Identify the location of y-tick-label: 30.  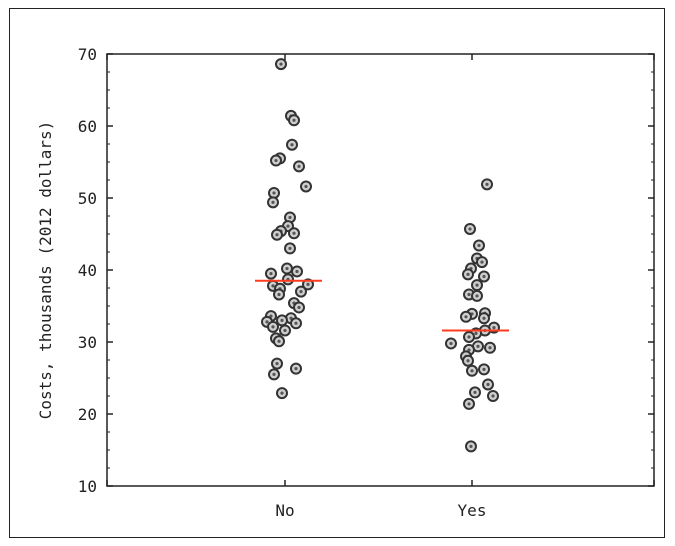
(87, 342).